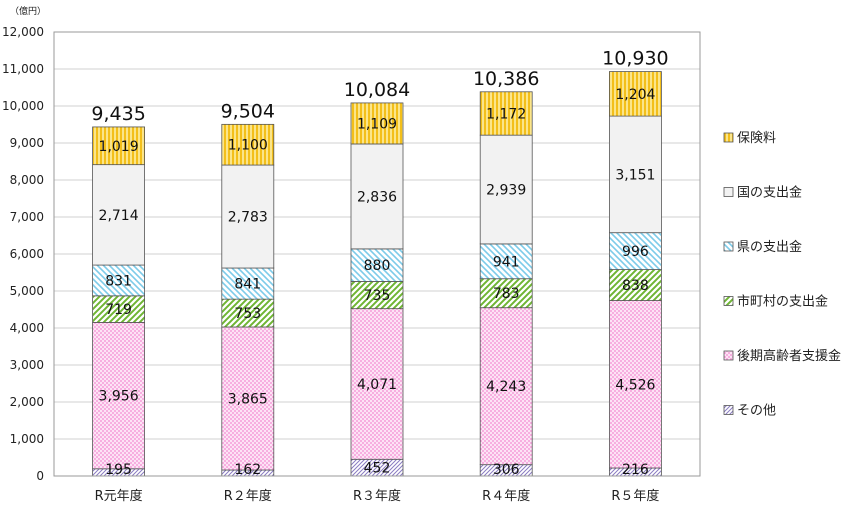  I want to click on segment-value-label: 3,865, so click(248, 400).